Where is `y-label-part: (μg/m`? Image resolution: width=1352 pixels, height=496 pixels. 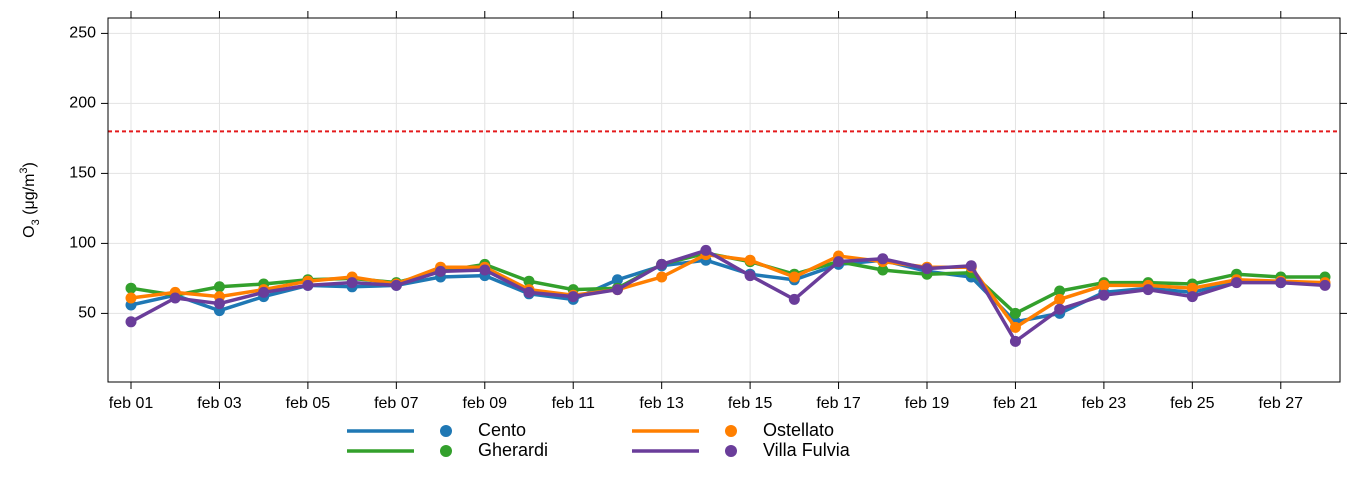 y-label-part: (μg/m is located at coordinates (29, 197).